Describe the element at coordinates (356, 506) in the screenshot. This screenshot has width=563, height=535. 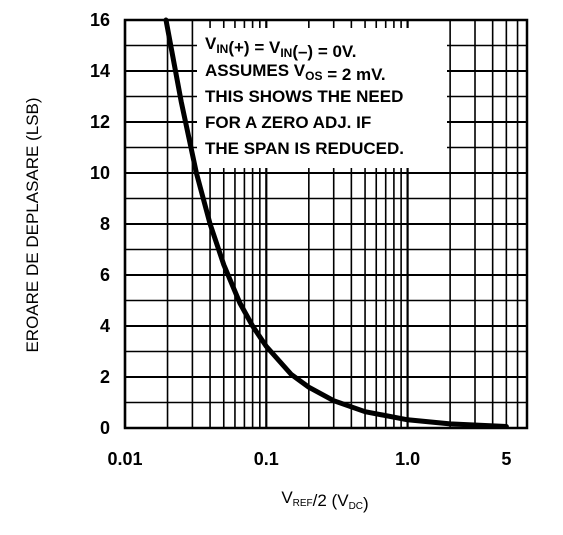
I see `x-axis-label-subscript: DC` at that location.